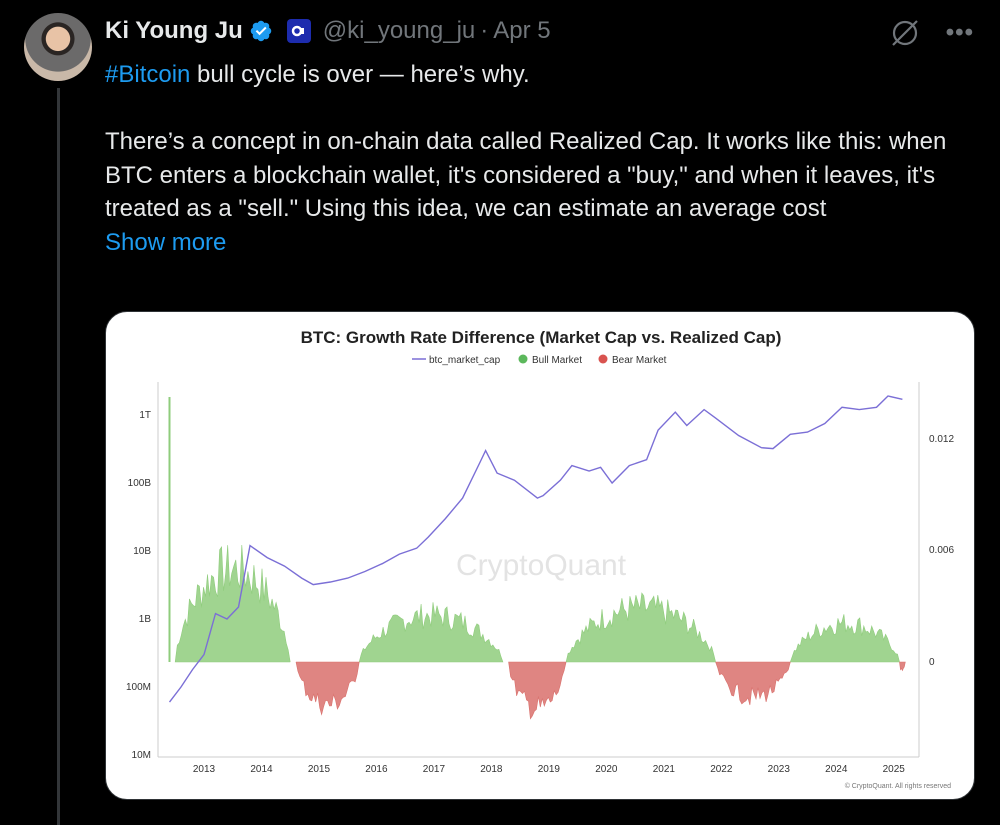  Describe the element at coordinates (959, 32) in the screenshot. I see `more-icon: •••` at that location.